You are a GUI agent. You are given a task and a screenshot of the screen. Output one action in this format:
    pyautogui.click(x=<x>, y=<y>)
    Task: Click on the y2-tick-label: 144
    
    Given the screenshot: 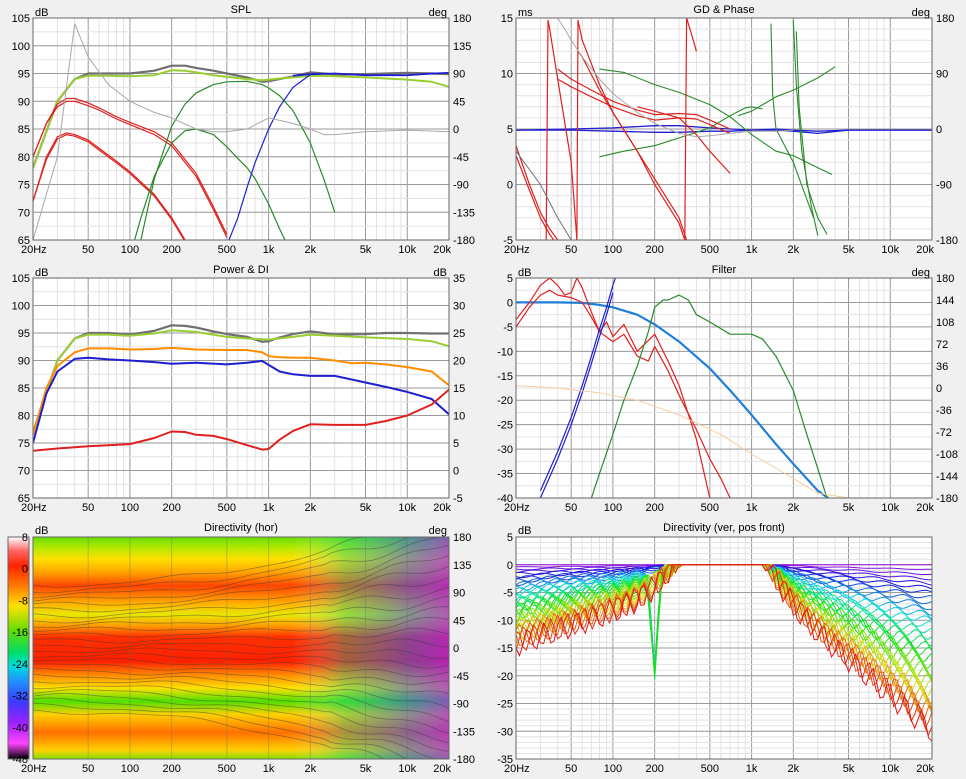 What is the action you would take?
    pyautogui.click(x=945, y=301)
    